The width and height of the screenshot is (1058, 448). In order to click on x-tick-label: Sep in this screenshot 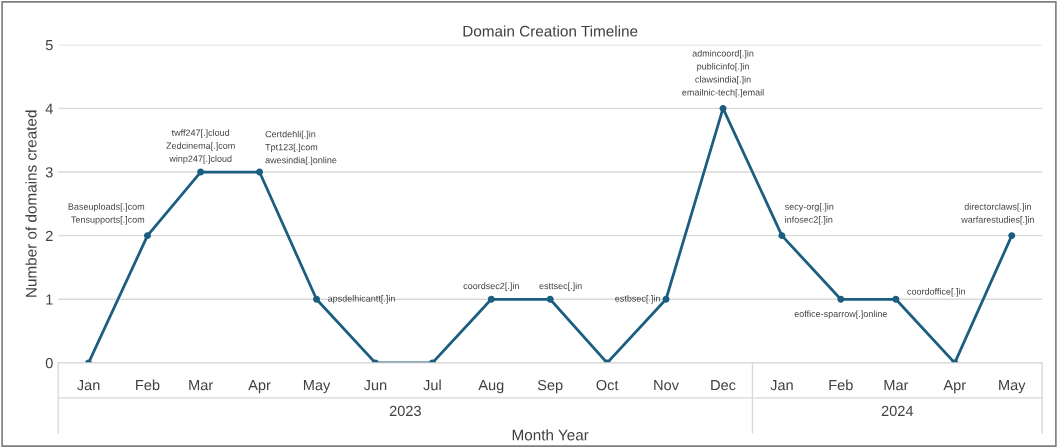, I will do `click(550, 386)`.